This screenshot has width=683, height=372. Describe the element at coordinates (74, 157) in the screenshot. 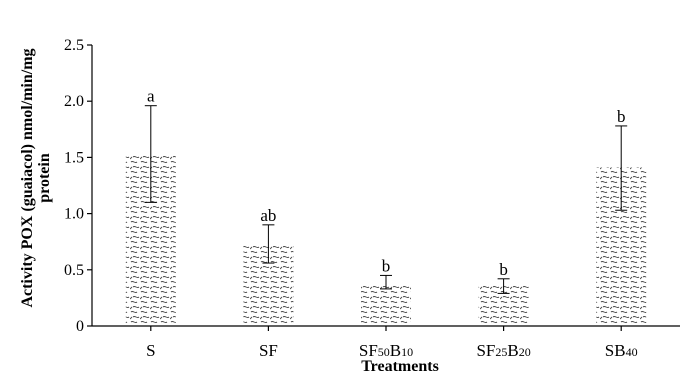

I see `y-tick-label: 1.5` at that location.